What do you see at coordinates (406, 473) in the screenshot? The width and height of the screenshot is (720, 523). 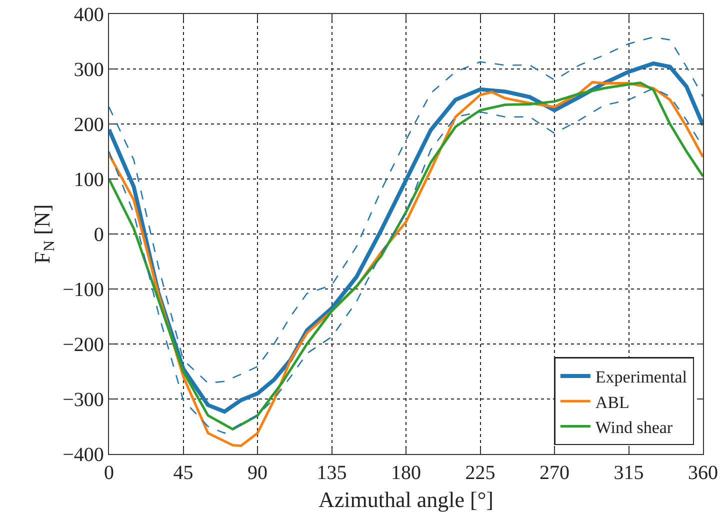 I see `x-tick-label: 180` at bounding box center [406, 473].